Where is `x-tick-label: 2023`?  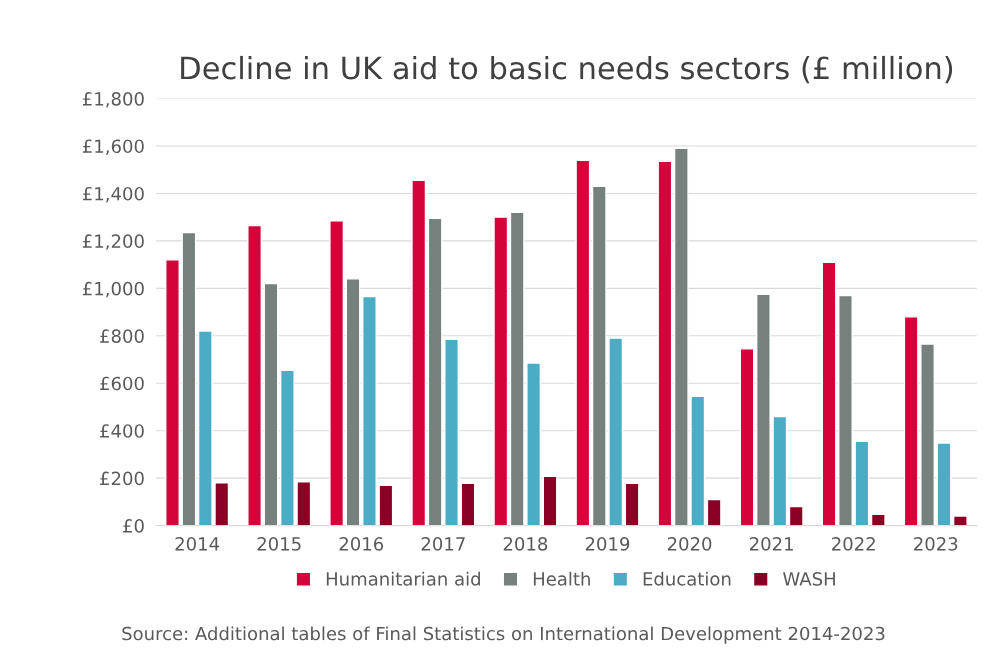
x-tick-label: 2023 is located at coordinates (936, 544).